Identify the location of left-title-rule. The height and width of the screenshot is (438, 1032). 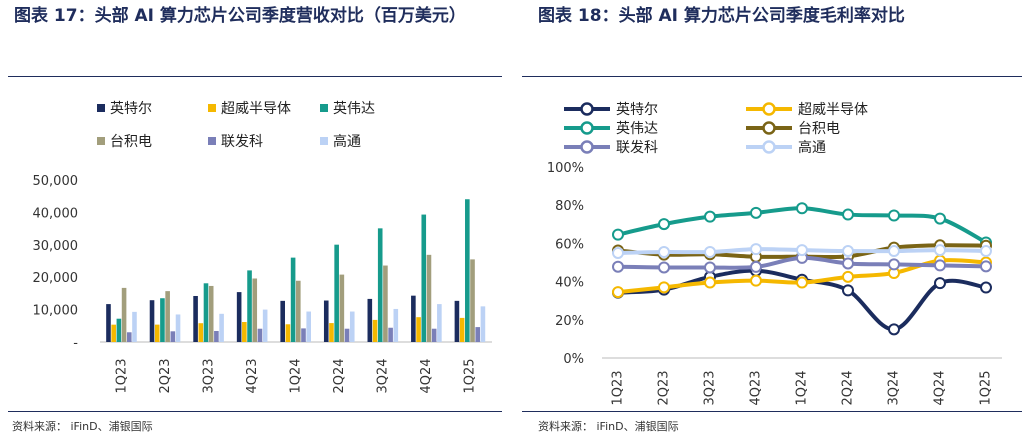
(255, 76).